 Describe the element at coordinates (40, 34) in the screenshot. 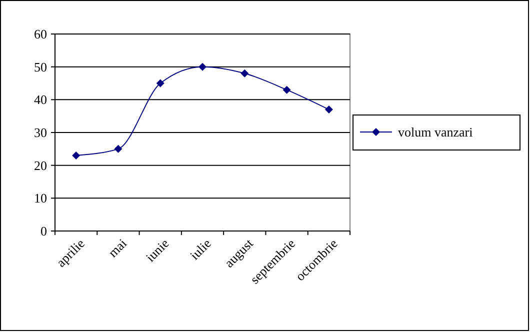

I see `y-tick-label: 60` at that location.